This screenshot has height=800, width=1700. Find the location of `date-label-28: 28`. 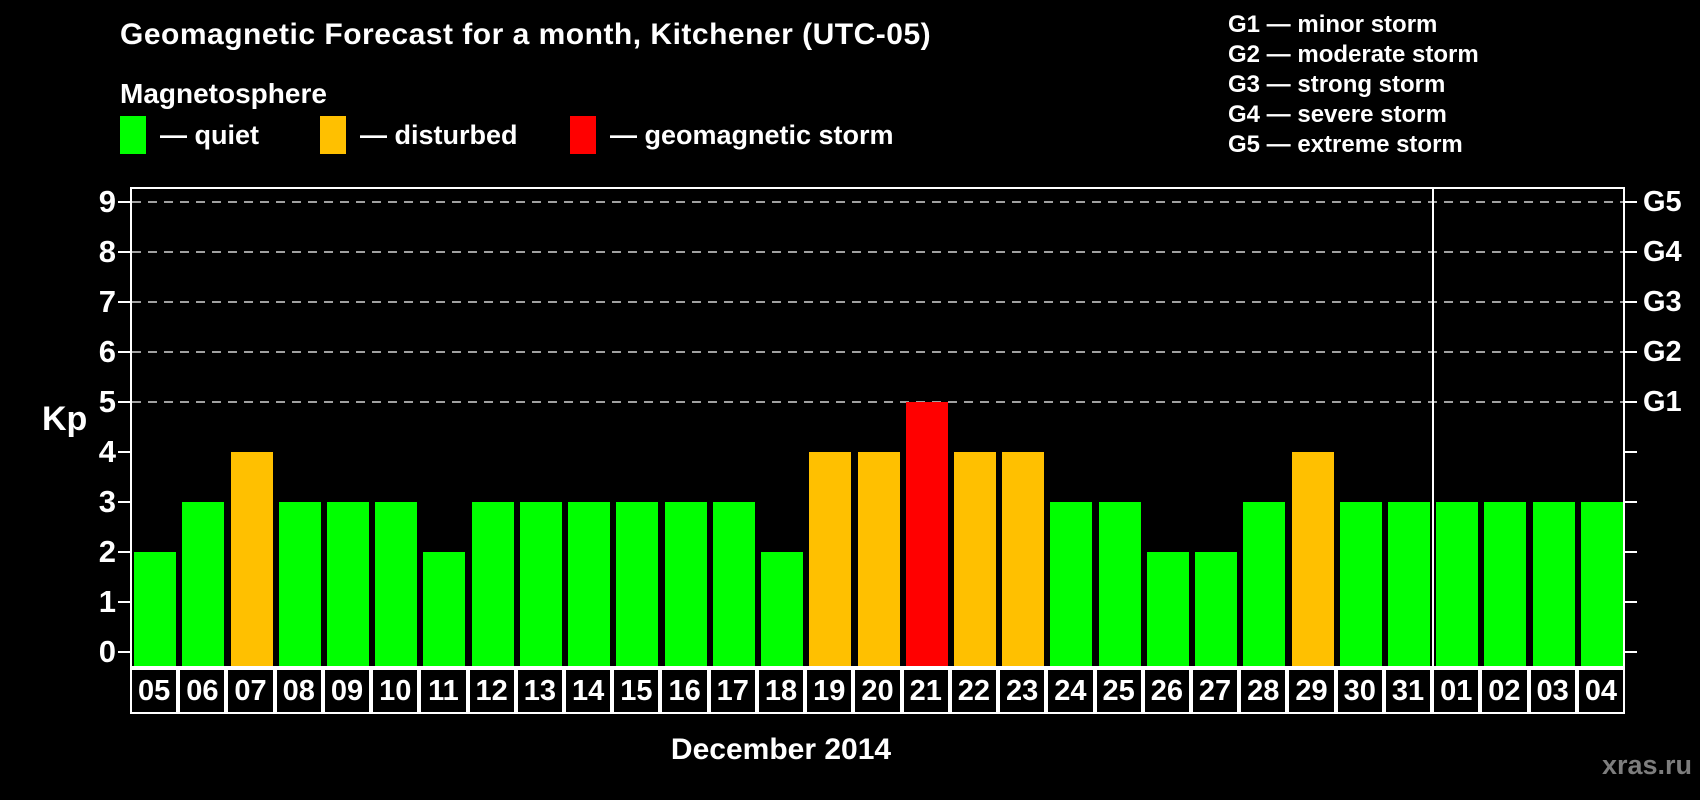

date-label-28: 28 is located at coordinates (1263, 691).